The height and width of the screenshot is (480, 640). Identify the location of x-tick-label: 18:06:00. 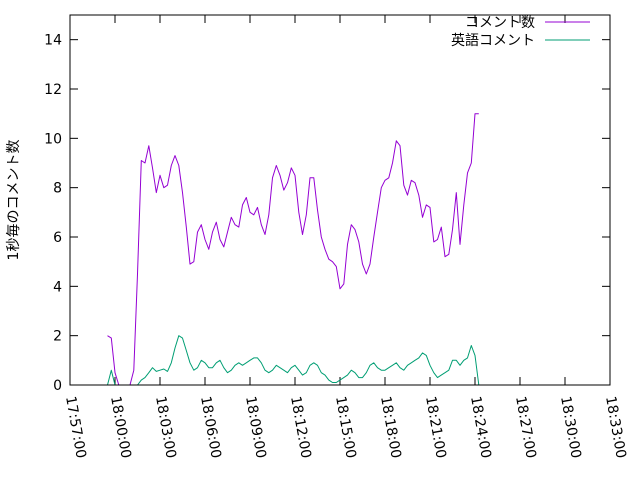
(210, 427).